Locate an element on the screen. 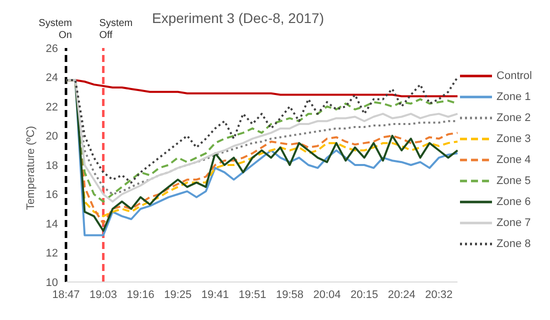 The width and height of the screenshot is (550, 320). y-tick-label: 14 is located at coordinates (52, 224).